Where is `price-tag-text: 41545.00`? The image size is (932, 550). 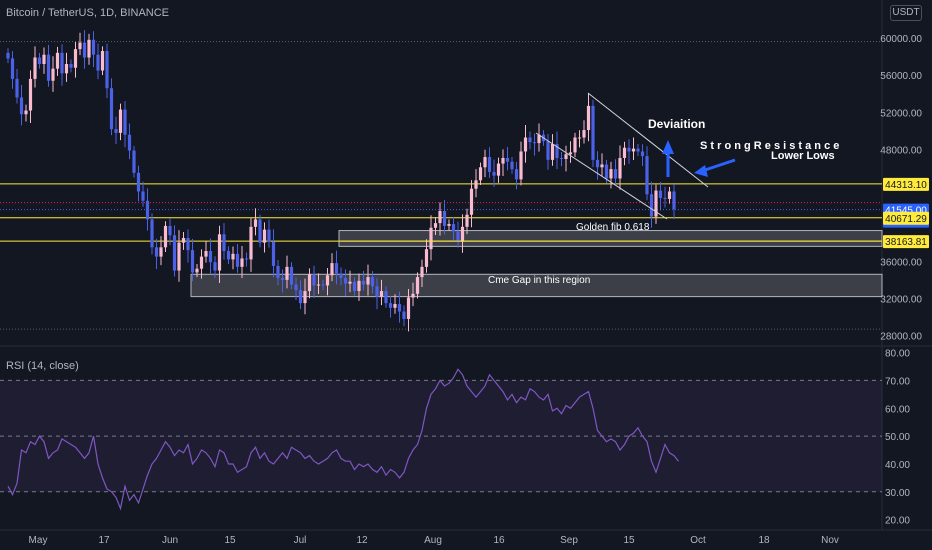 price-tag-text: 41545.00 is located at coordinates (906, 211).